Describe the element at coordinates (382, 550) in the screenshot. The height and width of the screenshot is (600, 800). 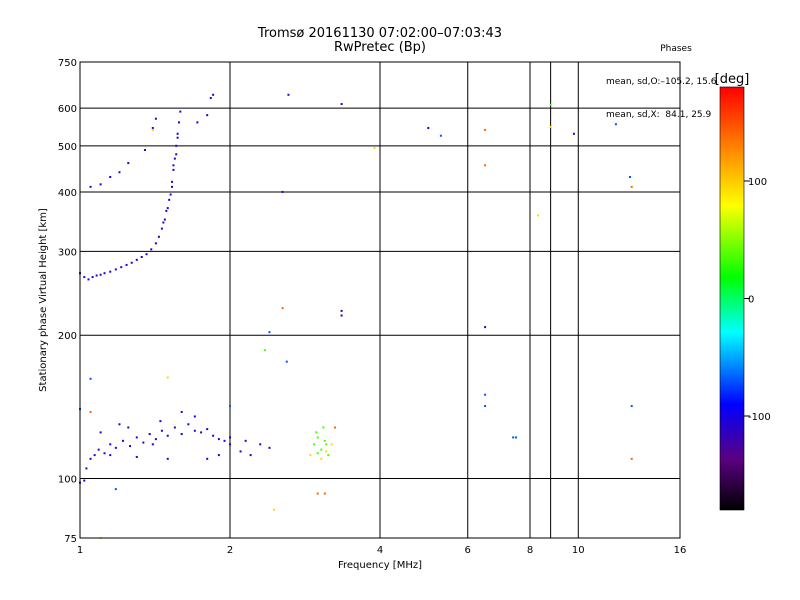
I see `x-axis-ticks: 1 2 4 6 8 10 16` at that location.